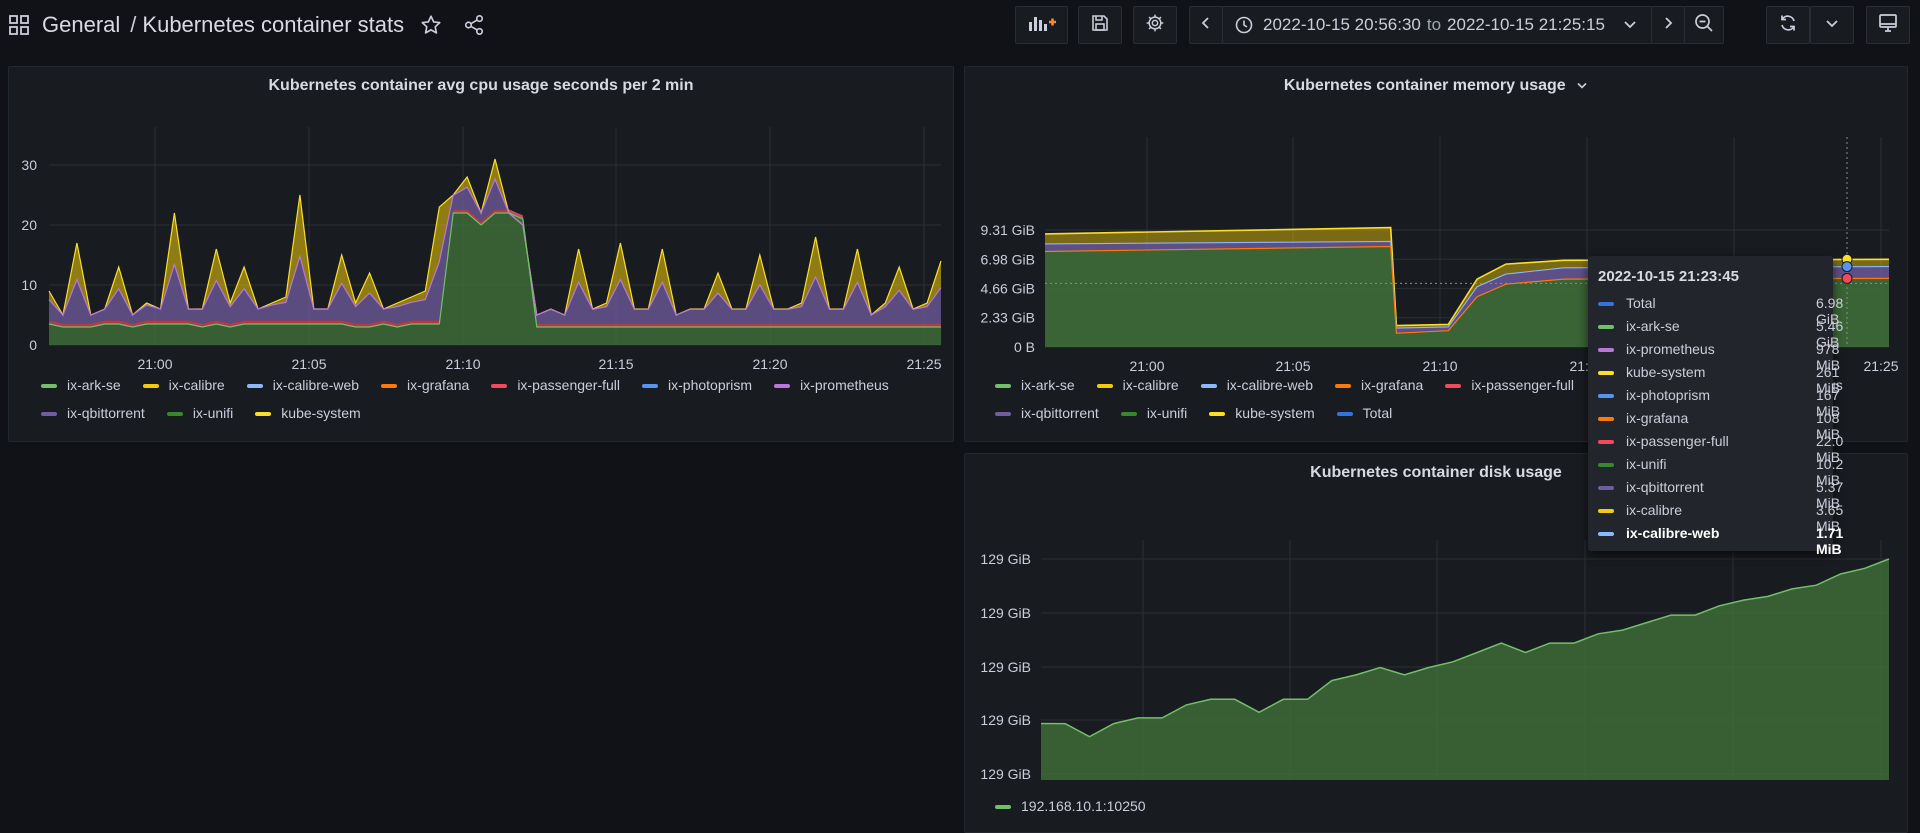  Describe the element at coordinates (19, 27) in the screenshot. I see `dashboards-grid-icon` at that location.